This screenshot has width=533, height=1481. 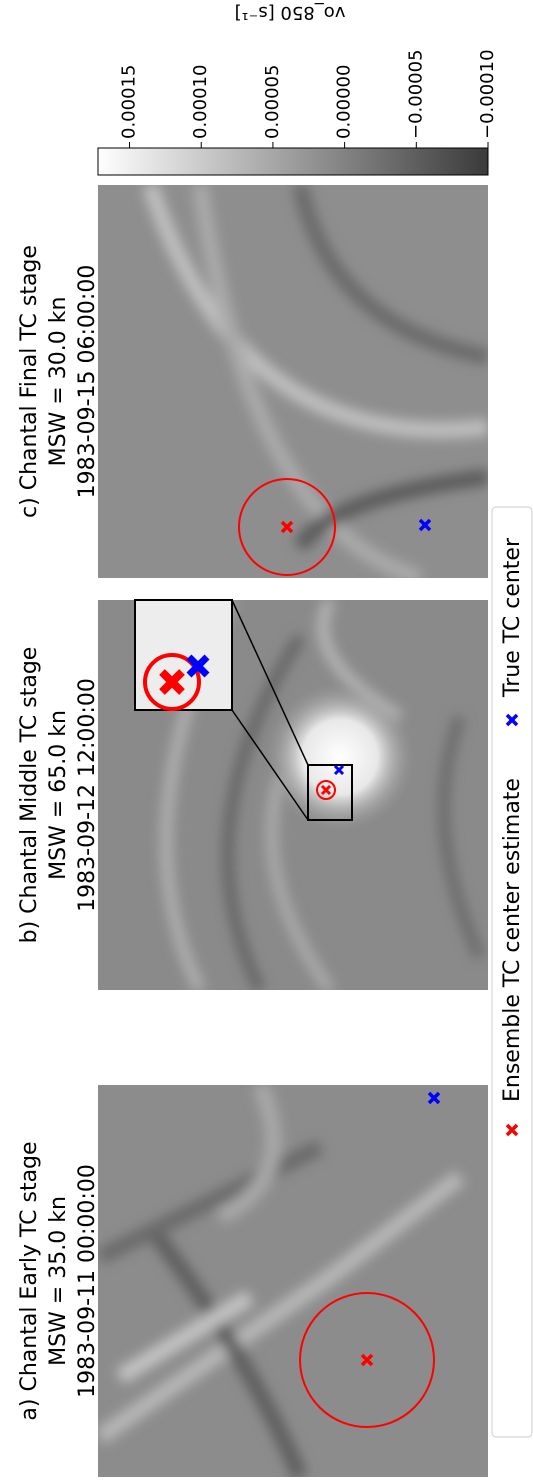 What do you see at coordinates (87, 382) in the screenshot?
I see `panel-title: 1983-09-15 06:00:00` at bounding box center [87, 382].